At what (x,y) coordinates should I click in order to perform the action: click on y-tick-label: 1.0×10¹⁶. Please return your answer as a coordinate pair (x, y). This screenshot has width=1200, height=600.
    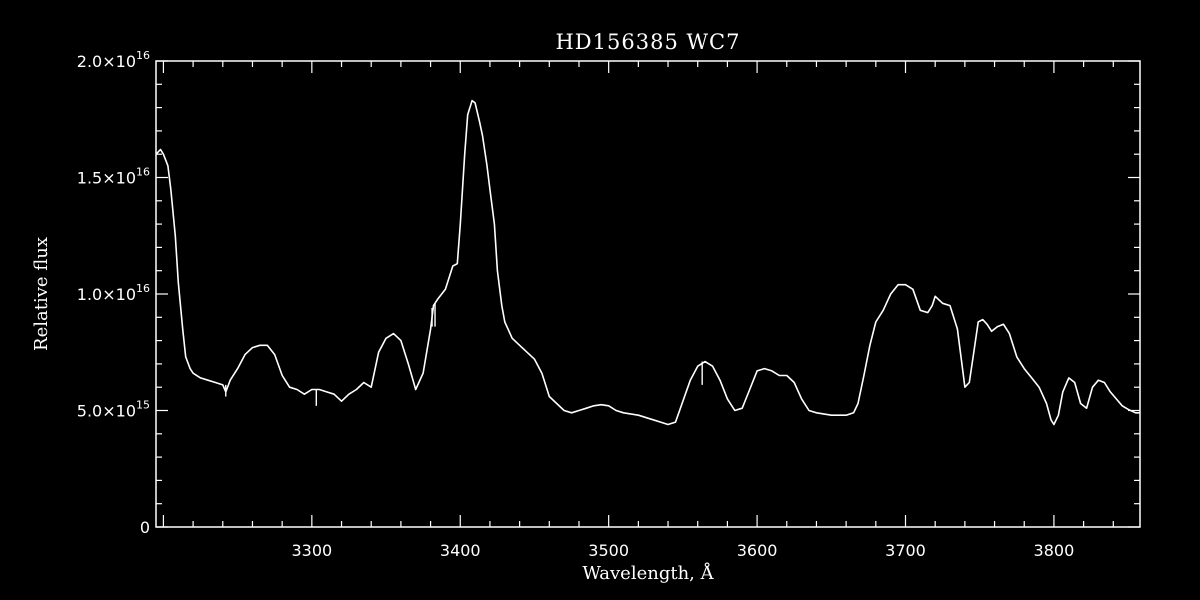
    Looking at the image, I should click on (113, 293).